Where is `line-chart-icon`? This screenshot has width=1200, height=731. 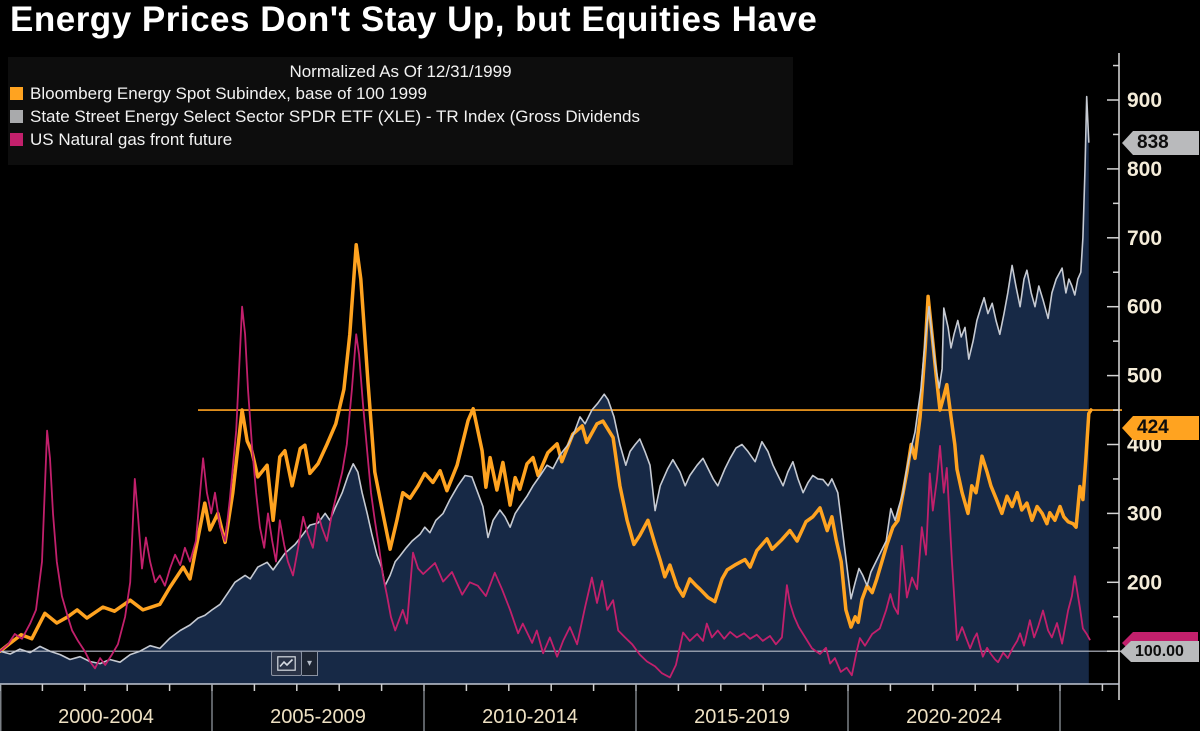
line-chart-icon is located at coordinates (286, 663).